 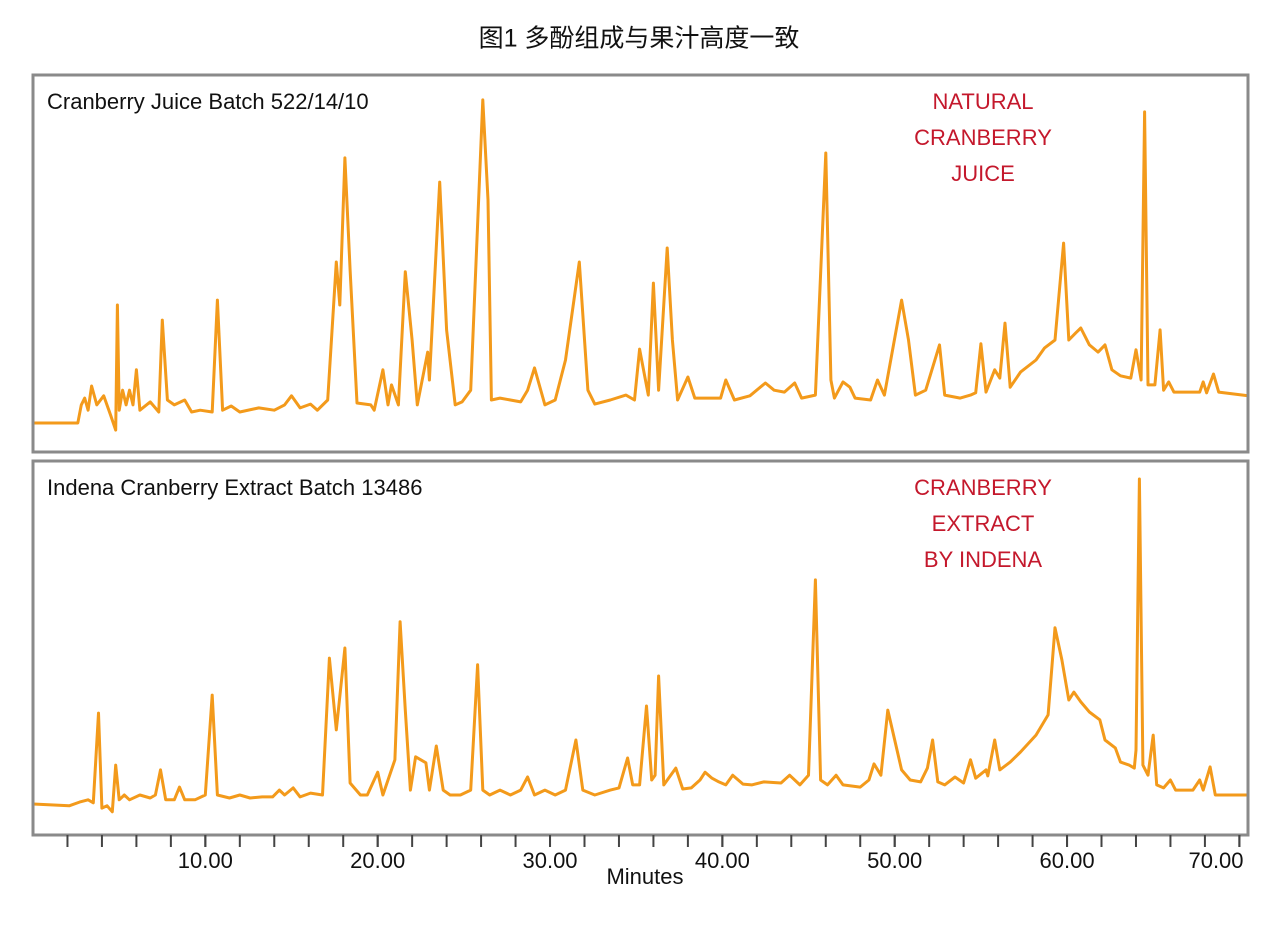 What do you see at coordinates (722, 860) in the screenshot?
I see `x-tick-label: 40.00` at bounding box center [722, 860].